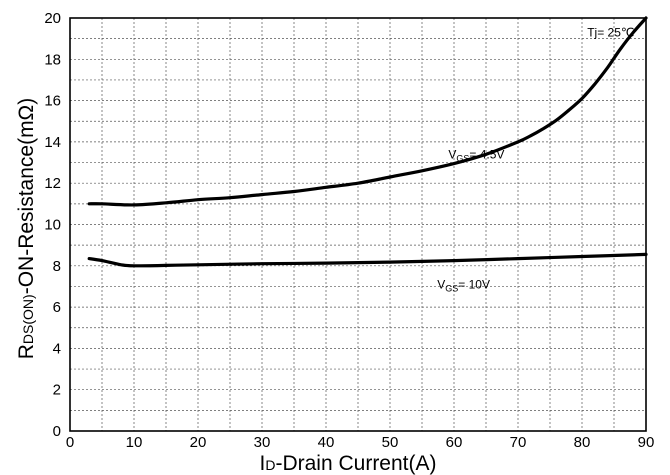 The image size is (670, 475). I want to click on y-tick-label: 12, so click(52, 183).